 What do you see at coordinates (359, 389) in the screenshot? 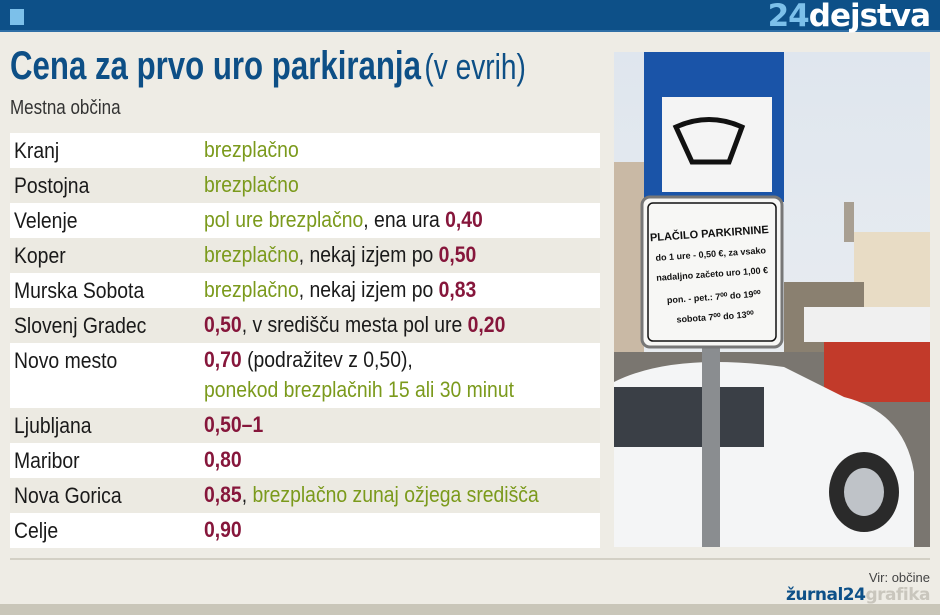
I see `free-note: ponekod brezplačnih 15 ali 30 minut` at bounding box center [359, 389].